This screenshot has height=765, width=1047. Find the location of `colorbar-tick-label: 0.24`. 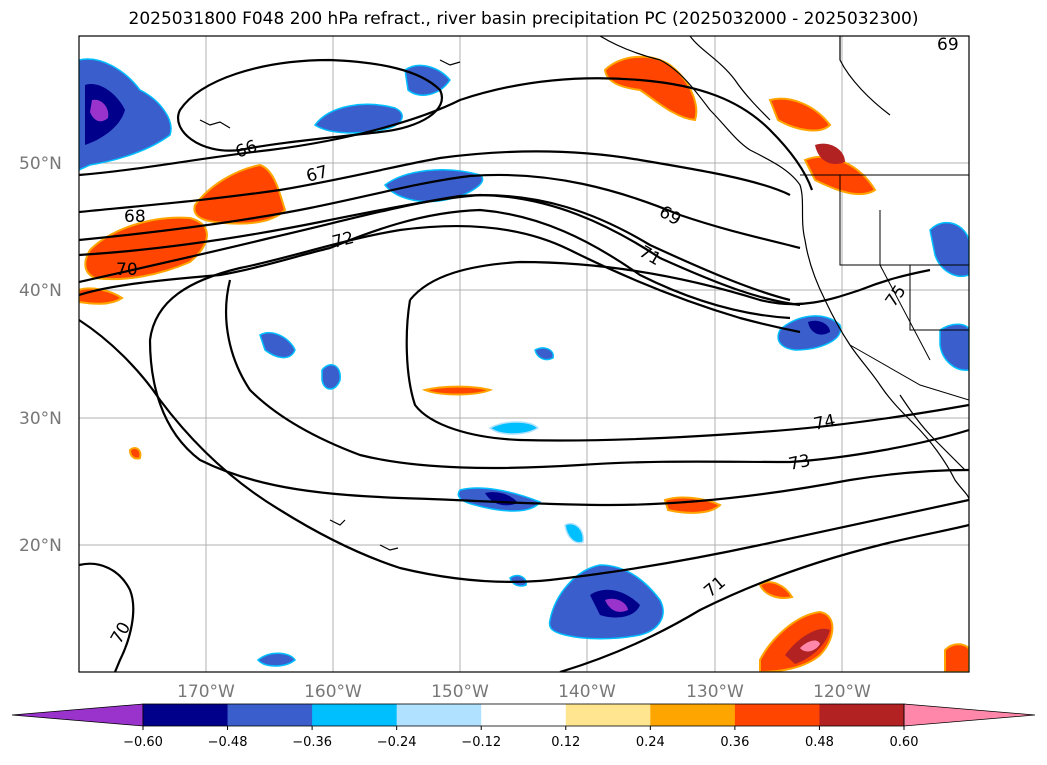

colorbar-tick-label: 0.24 is located at coordinates (650, 742).